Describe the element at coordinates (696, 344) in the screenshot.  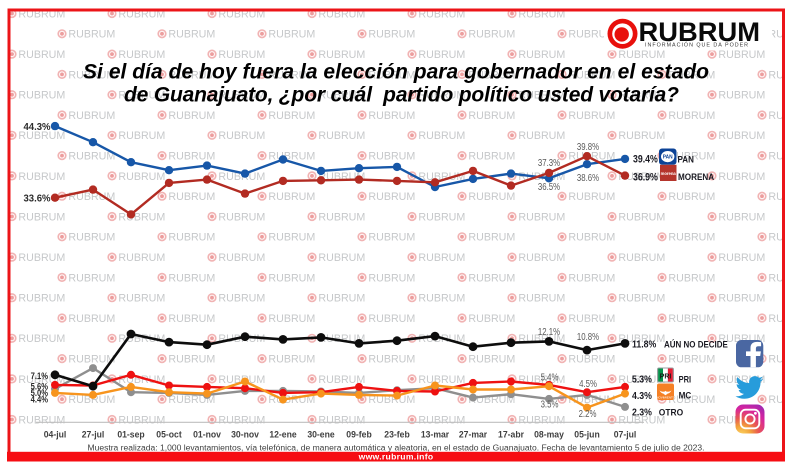
I see `svg-text: AÚN NO DECIDE` at that location.